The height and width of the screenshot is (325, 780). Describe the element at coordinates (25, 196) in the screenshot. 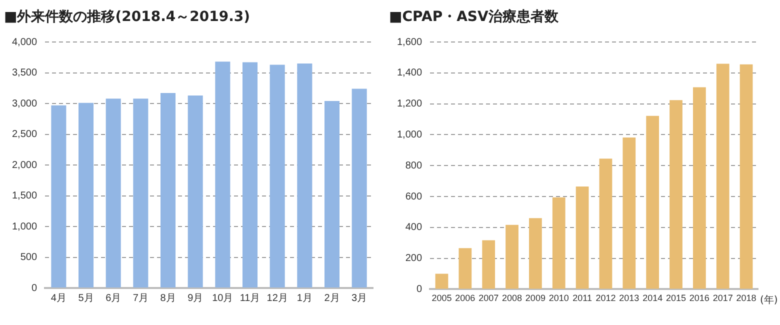

I see `y-tick-label: 1,500` at that location.